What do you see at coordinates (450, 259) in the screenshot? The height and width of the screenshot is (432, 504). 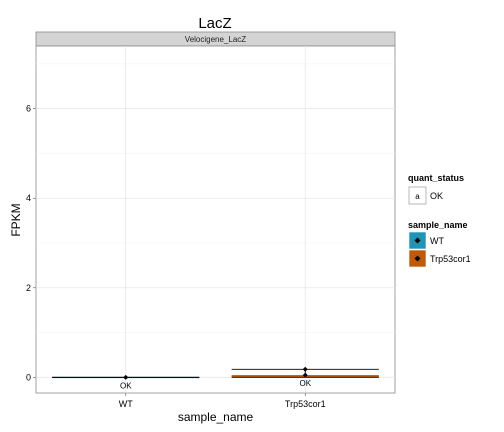 I see `legend-label-trp53cor1: Trp53cor1` at bounding box center [450, 259].